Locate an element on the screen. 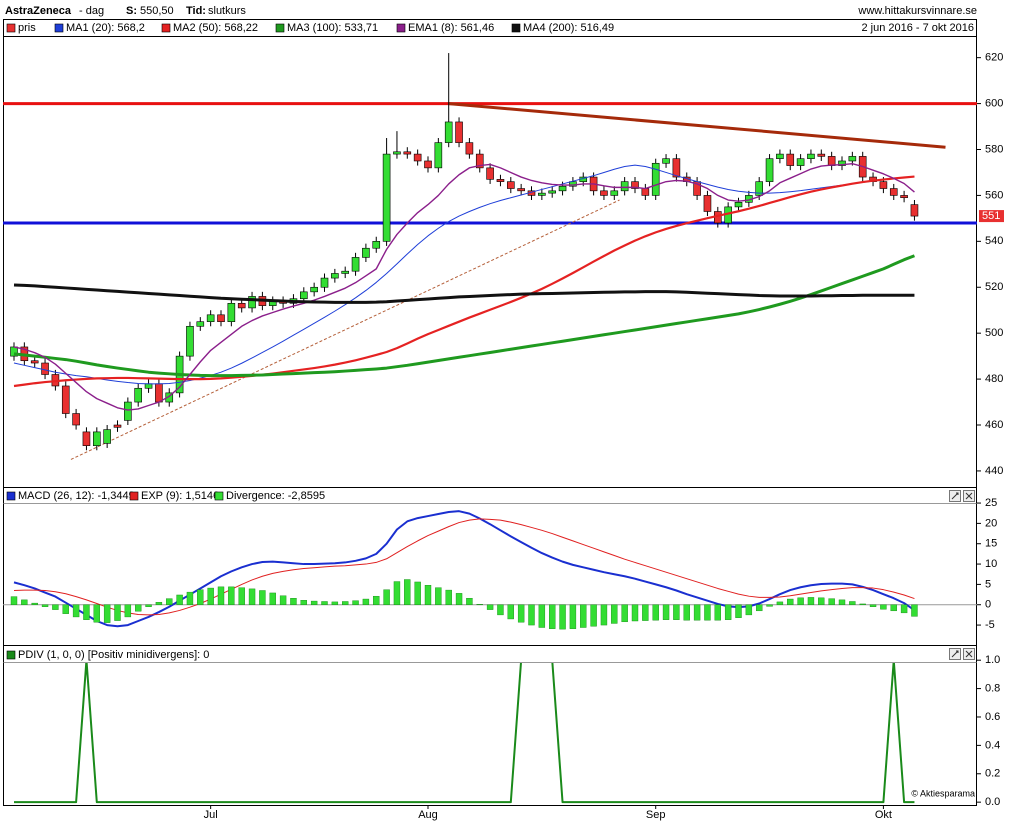 Image resolution: width=1023 pixels, height=826 pixels. last-price-box is located at coordinates (991, 216).